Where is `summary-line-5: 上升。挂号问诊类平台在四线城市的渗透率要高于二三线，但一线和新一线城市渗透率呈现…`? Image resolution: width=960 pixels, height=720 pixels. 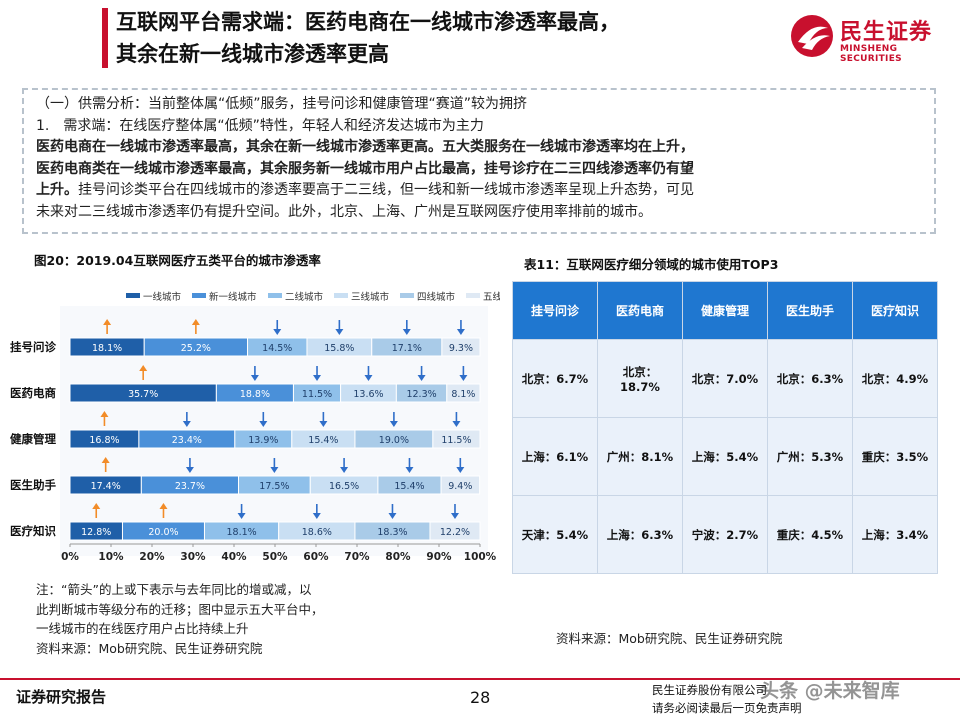
summary-line-5: 上升。挂号问诊类平台在四线城市的渗透率要高于二三线，但一线和新一线城市渗透率呈现… is located at coordinates (480, 191).